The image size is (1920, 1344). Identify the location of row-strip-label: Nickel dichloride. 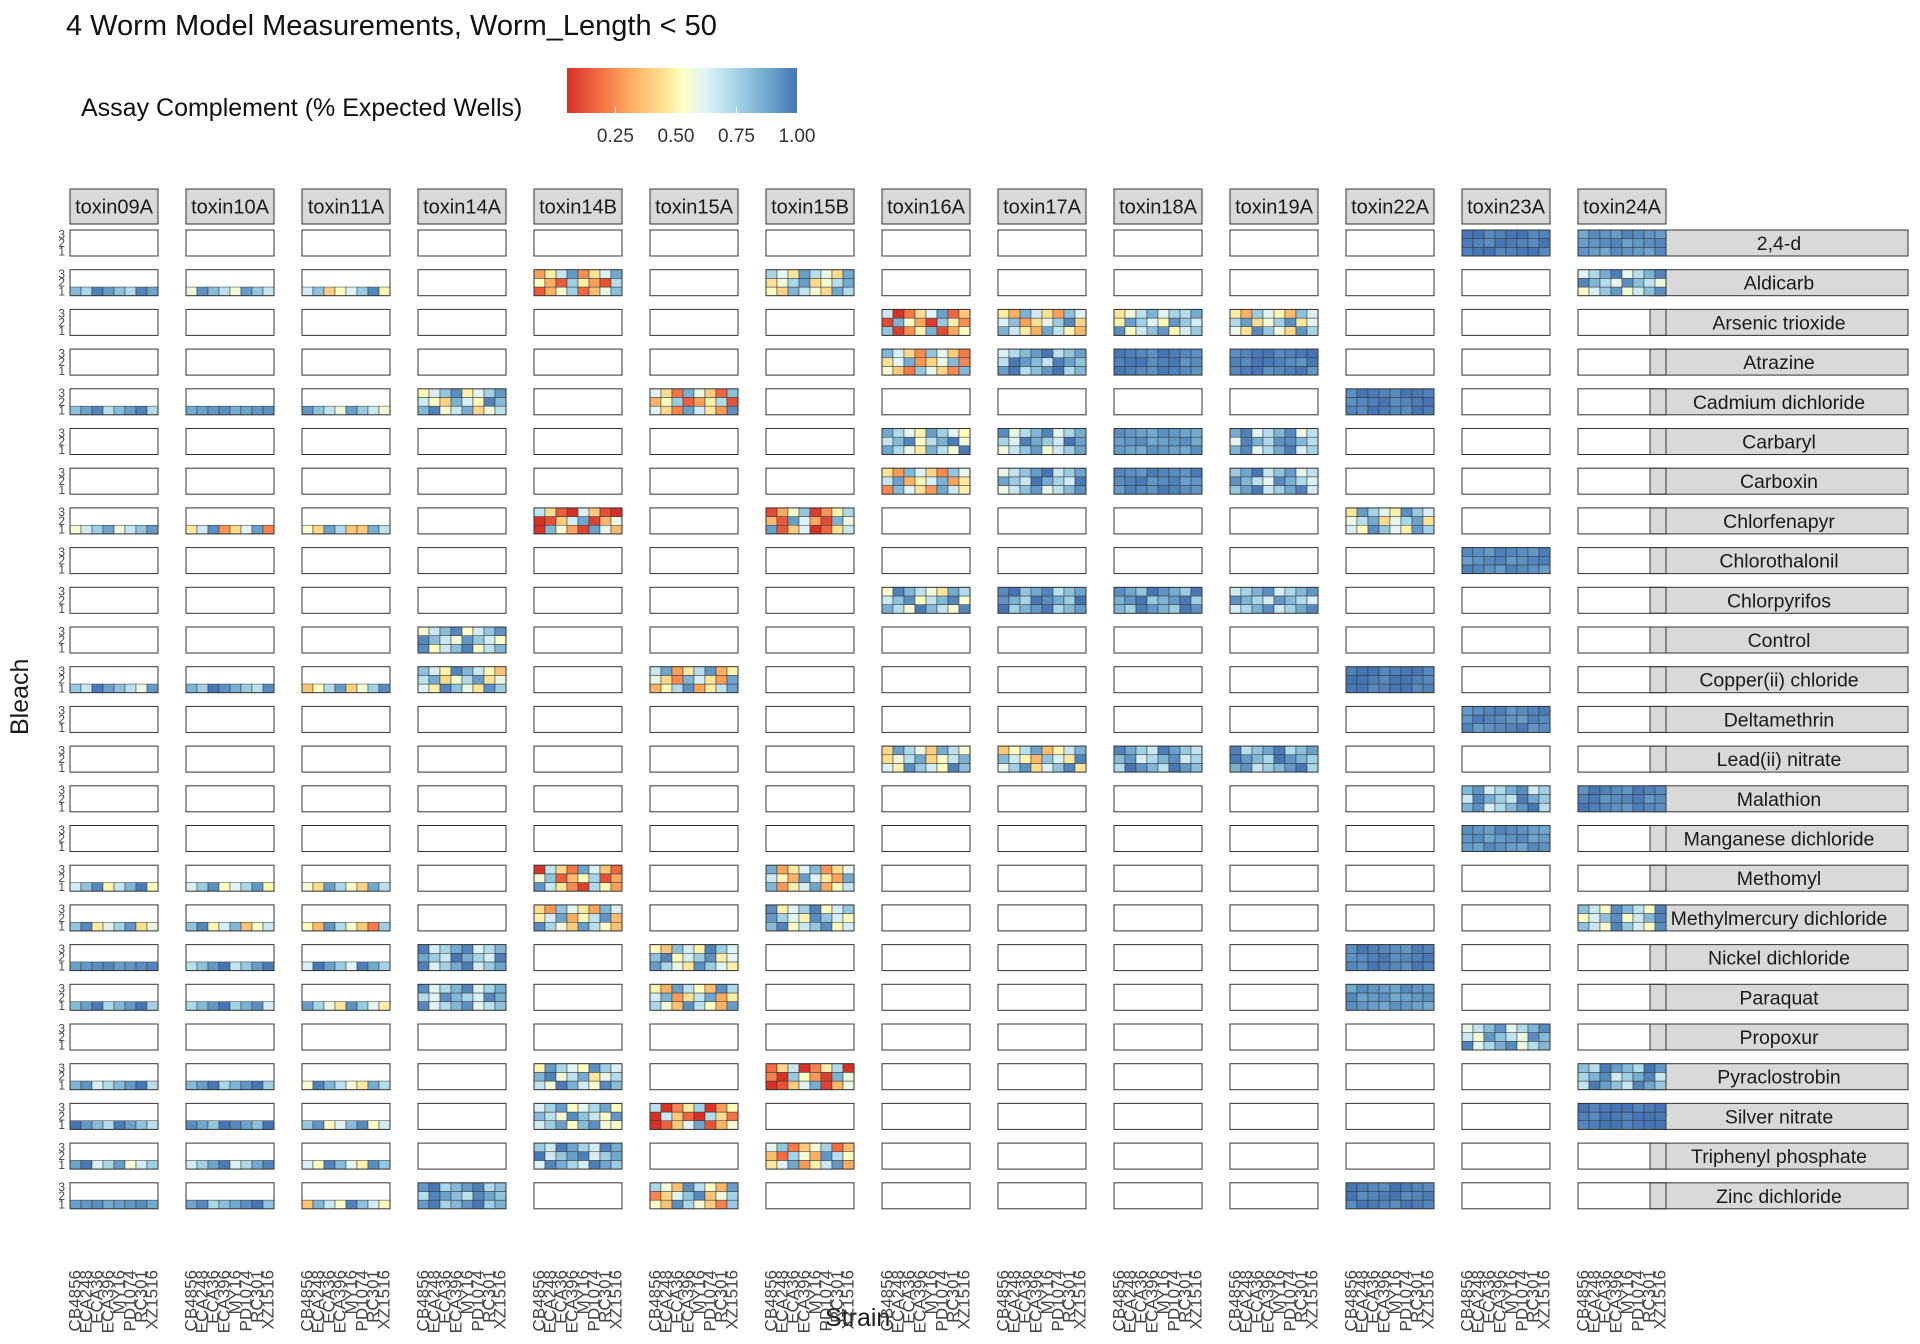
(1779, 959).